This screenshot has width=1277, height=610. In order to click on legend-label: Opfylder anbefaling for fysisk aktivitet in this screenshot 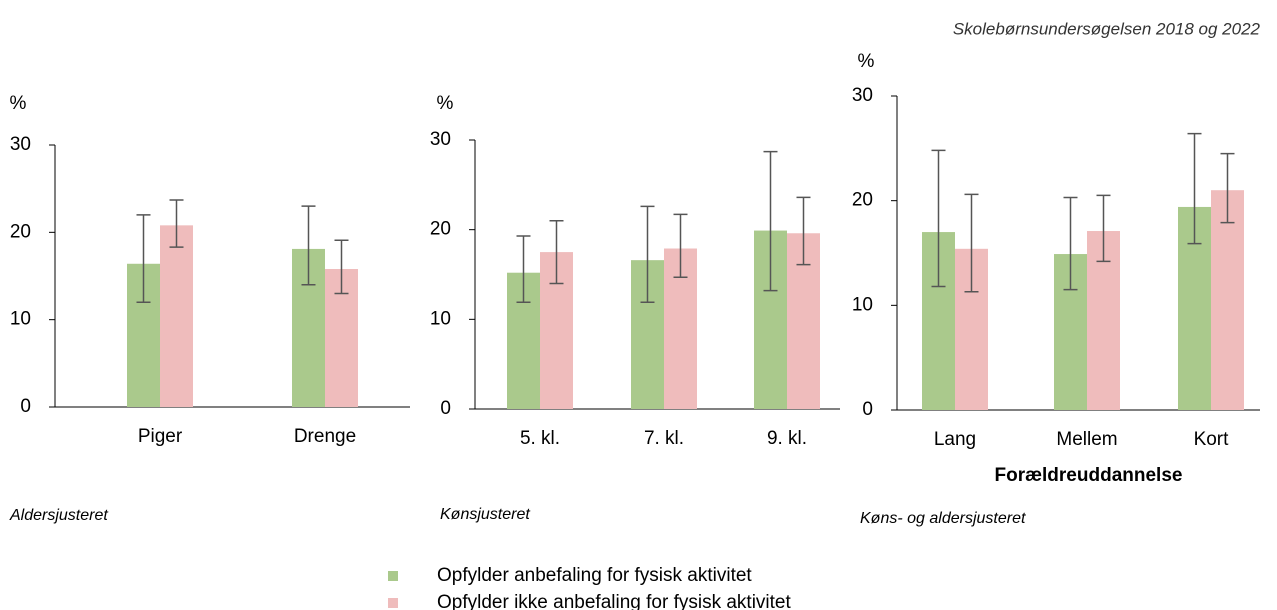, I will do `click(594, 575)`.